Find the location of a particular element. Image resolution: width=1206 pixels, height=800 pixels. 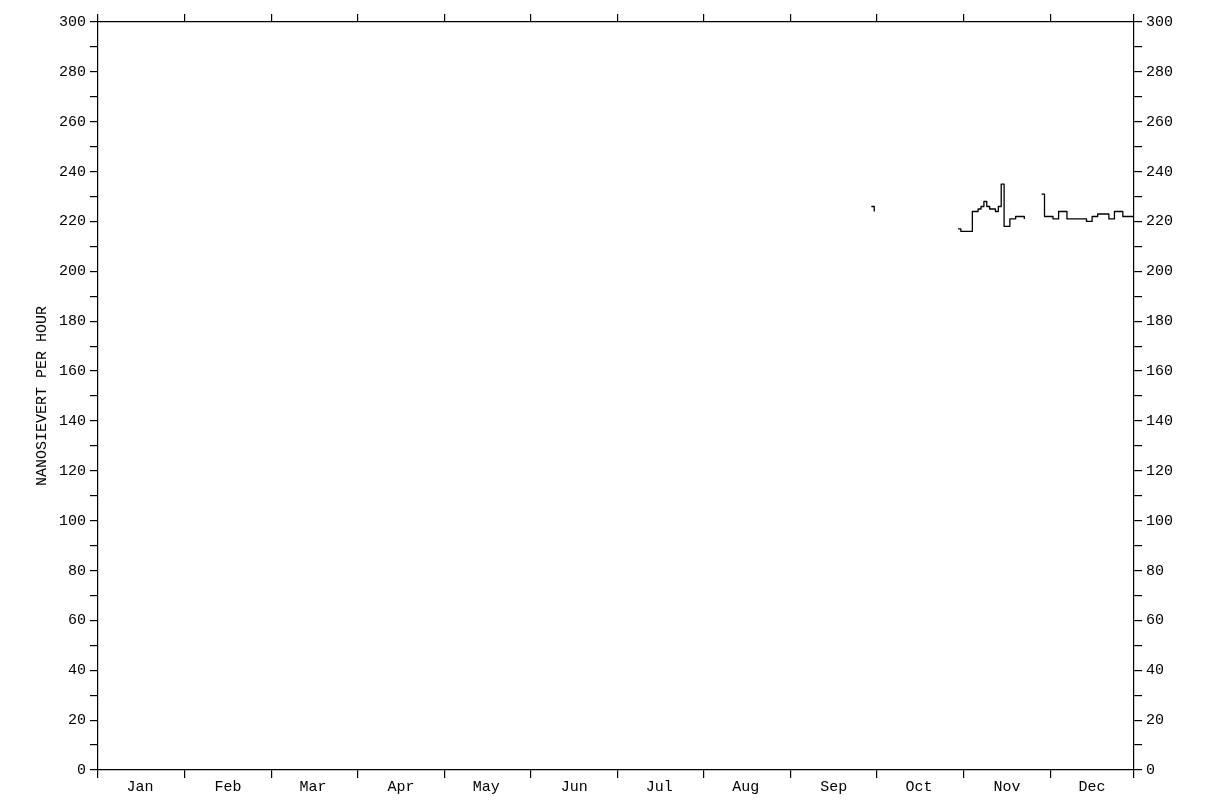

x-tick-label: Mar is located at coordinates (313, 787).